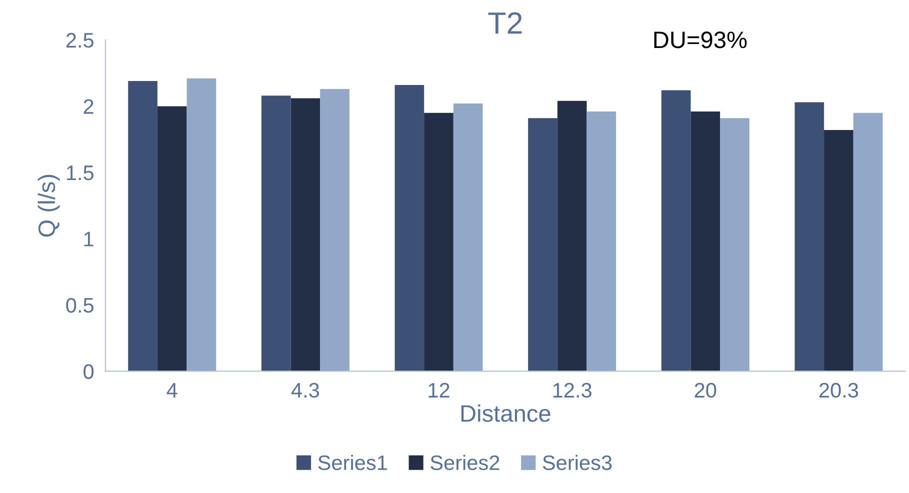  Describe the element at coordinates (505, 413) in the screenshot. I see `x-axis-title: Distance` at that location.